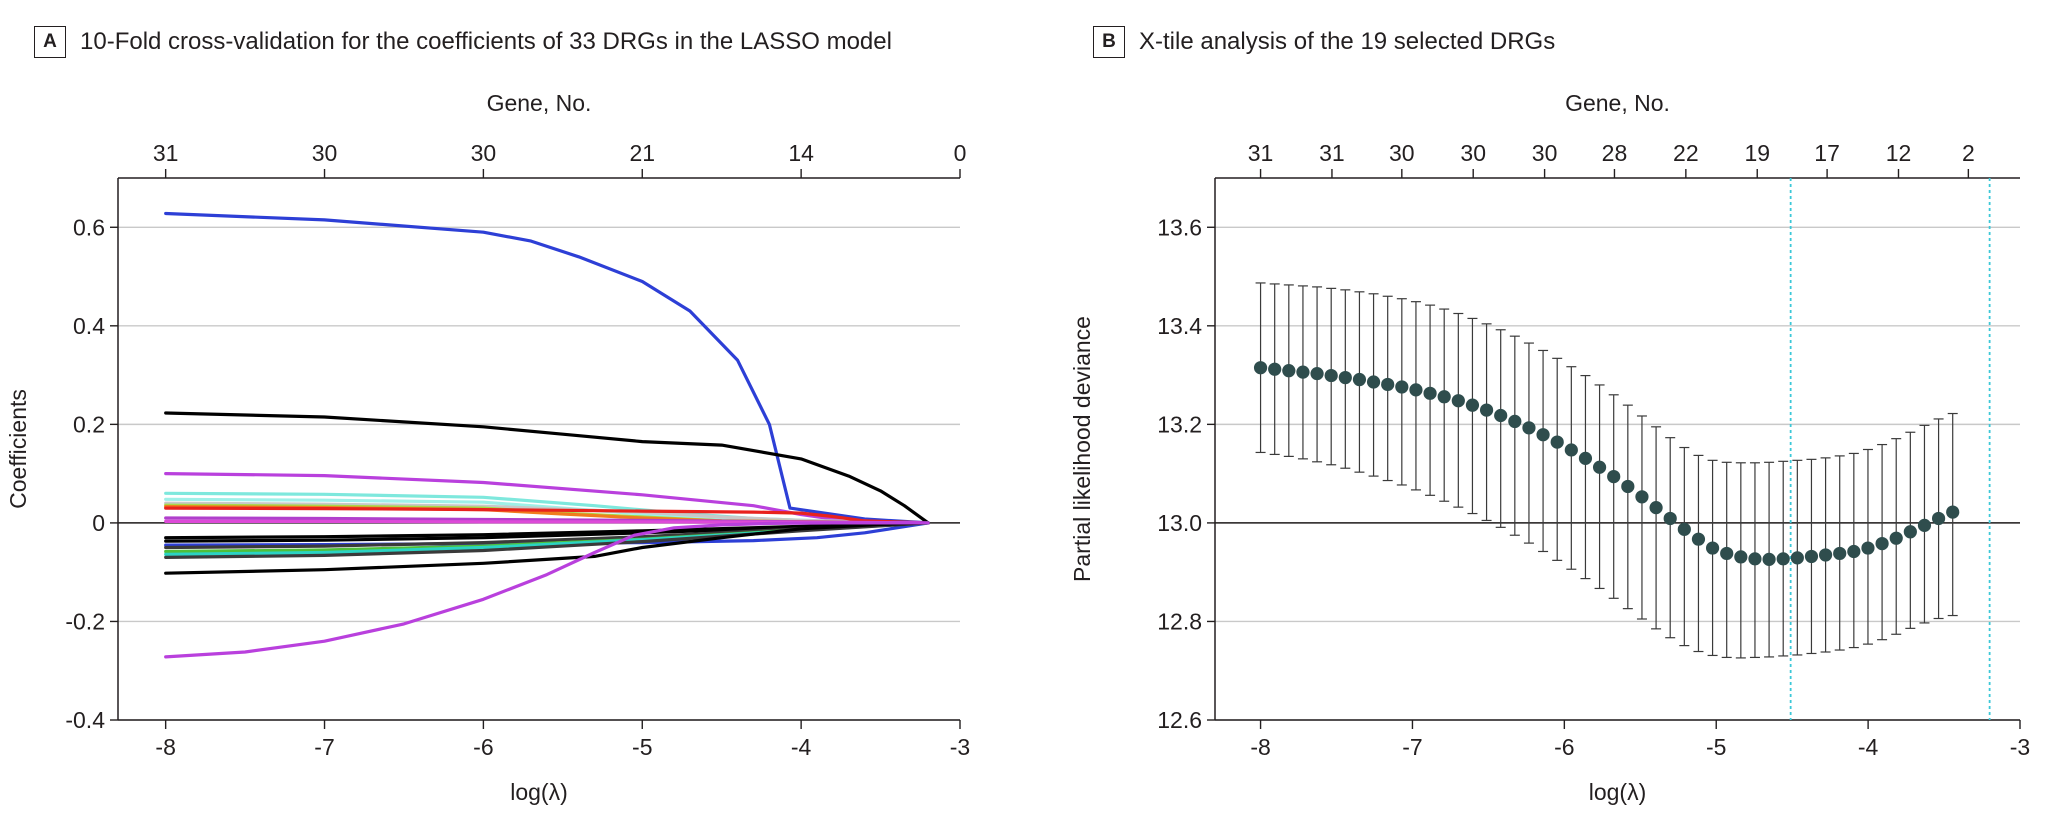  What do you see at coordinates (89, 326) in the screenshot?
I see `a-y-tick-label: 0.4` at bounding box center [89, 326].